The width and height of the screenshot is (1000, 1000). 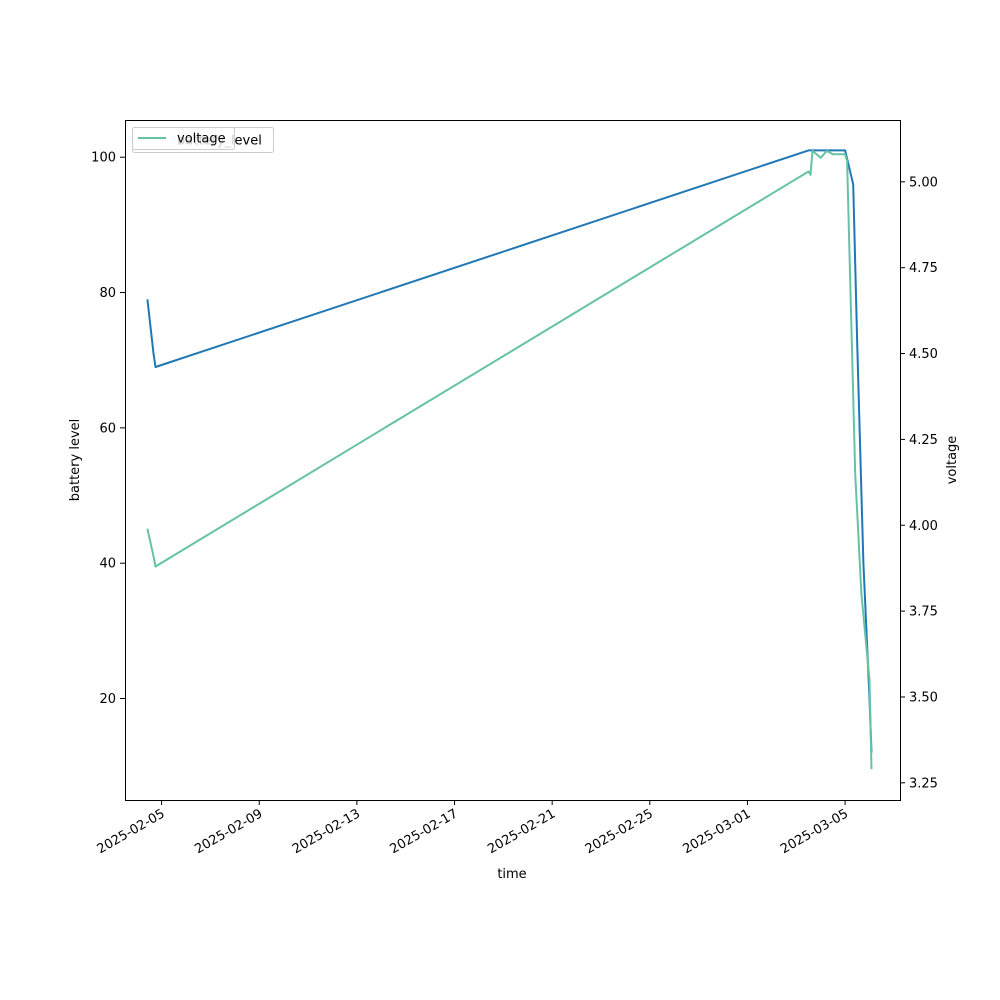 What do you see at coordinates (923, 783) in the screenshot?
I see `y-right-tick-label: 3.25` at bounding box center [923, 783].